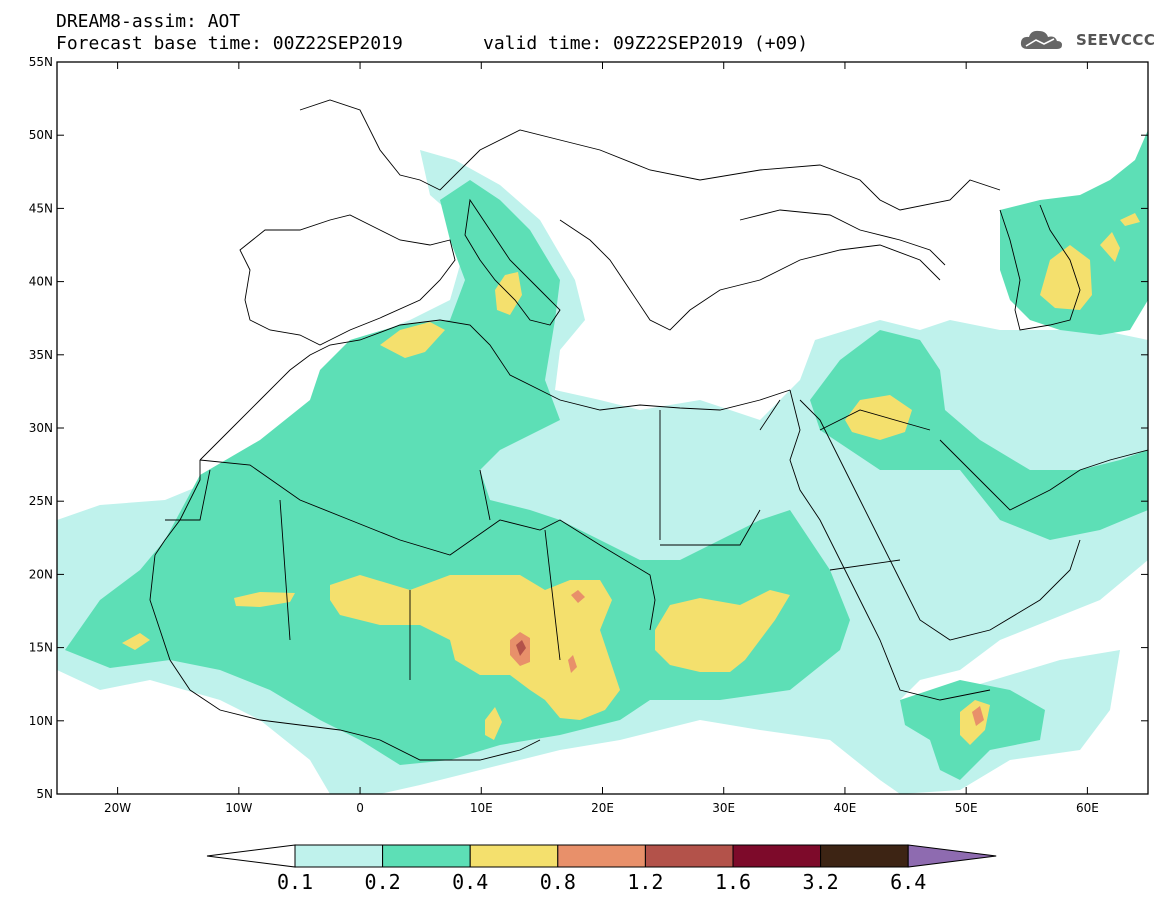  Describe the element at coordinates (44, 794) in the screenshot. I see `lat-label: 5N` at that location.